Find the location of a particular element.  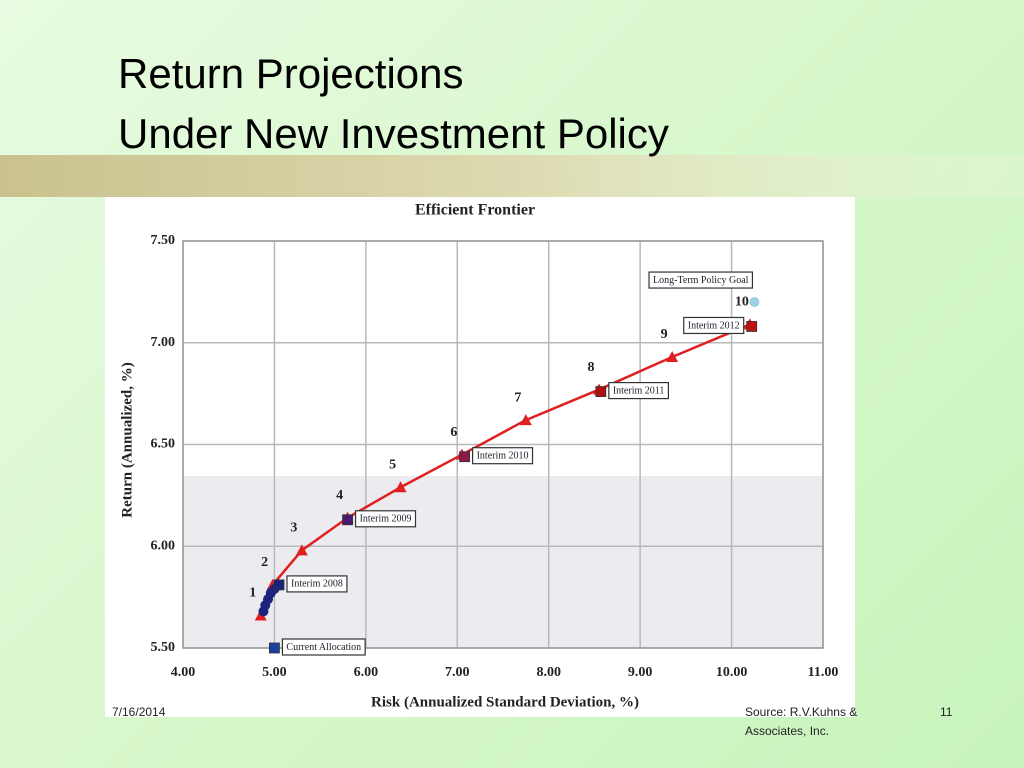

point-label: 10 is located at coordinates (742, 302).